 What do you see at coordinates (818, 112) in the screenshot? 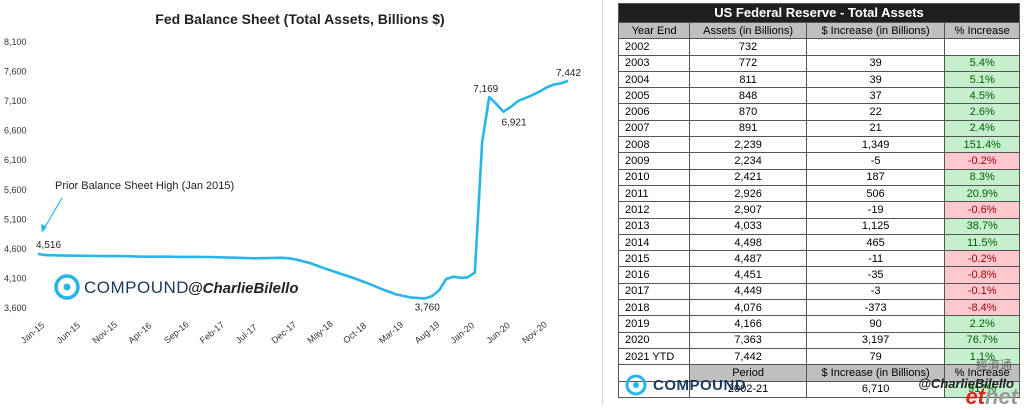
I see `table-row: 2006 870 22 2.6%` at bounding box center [818, 112].